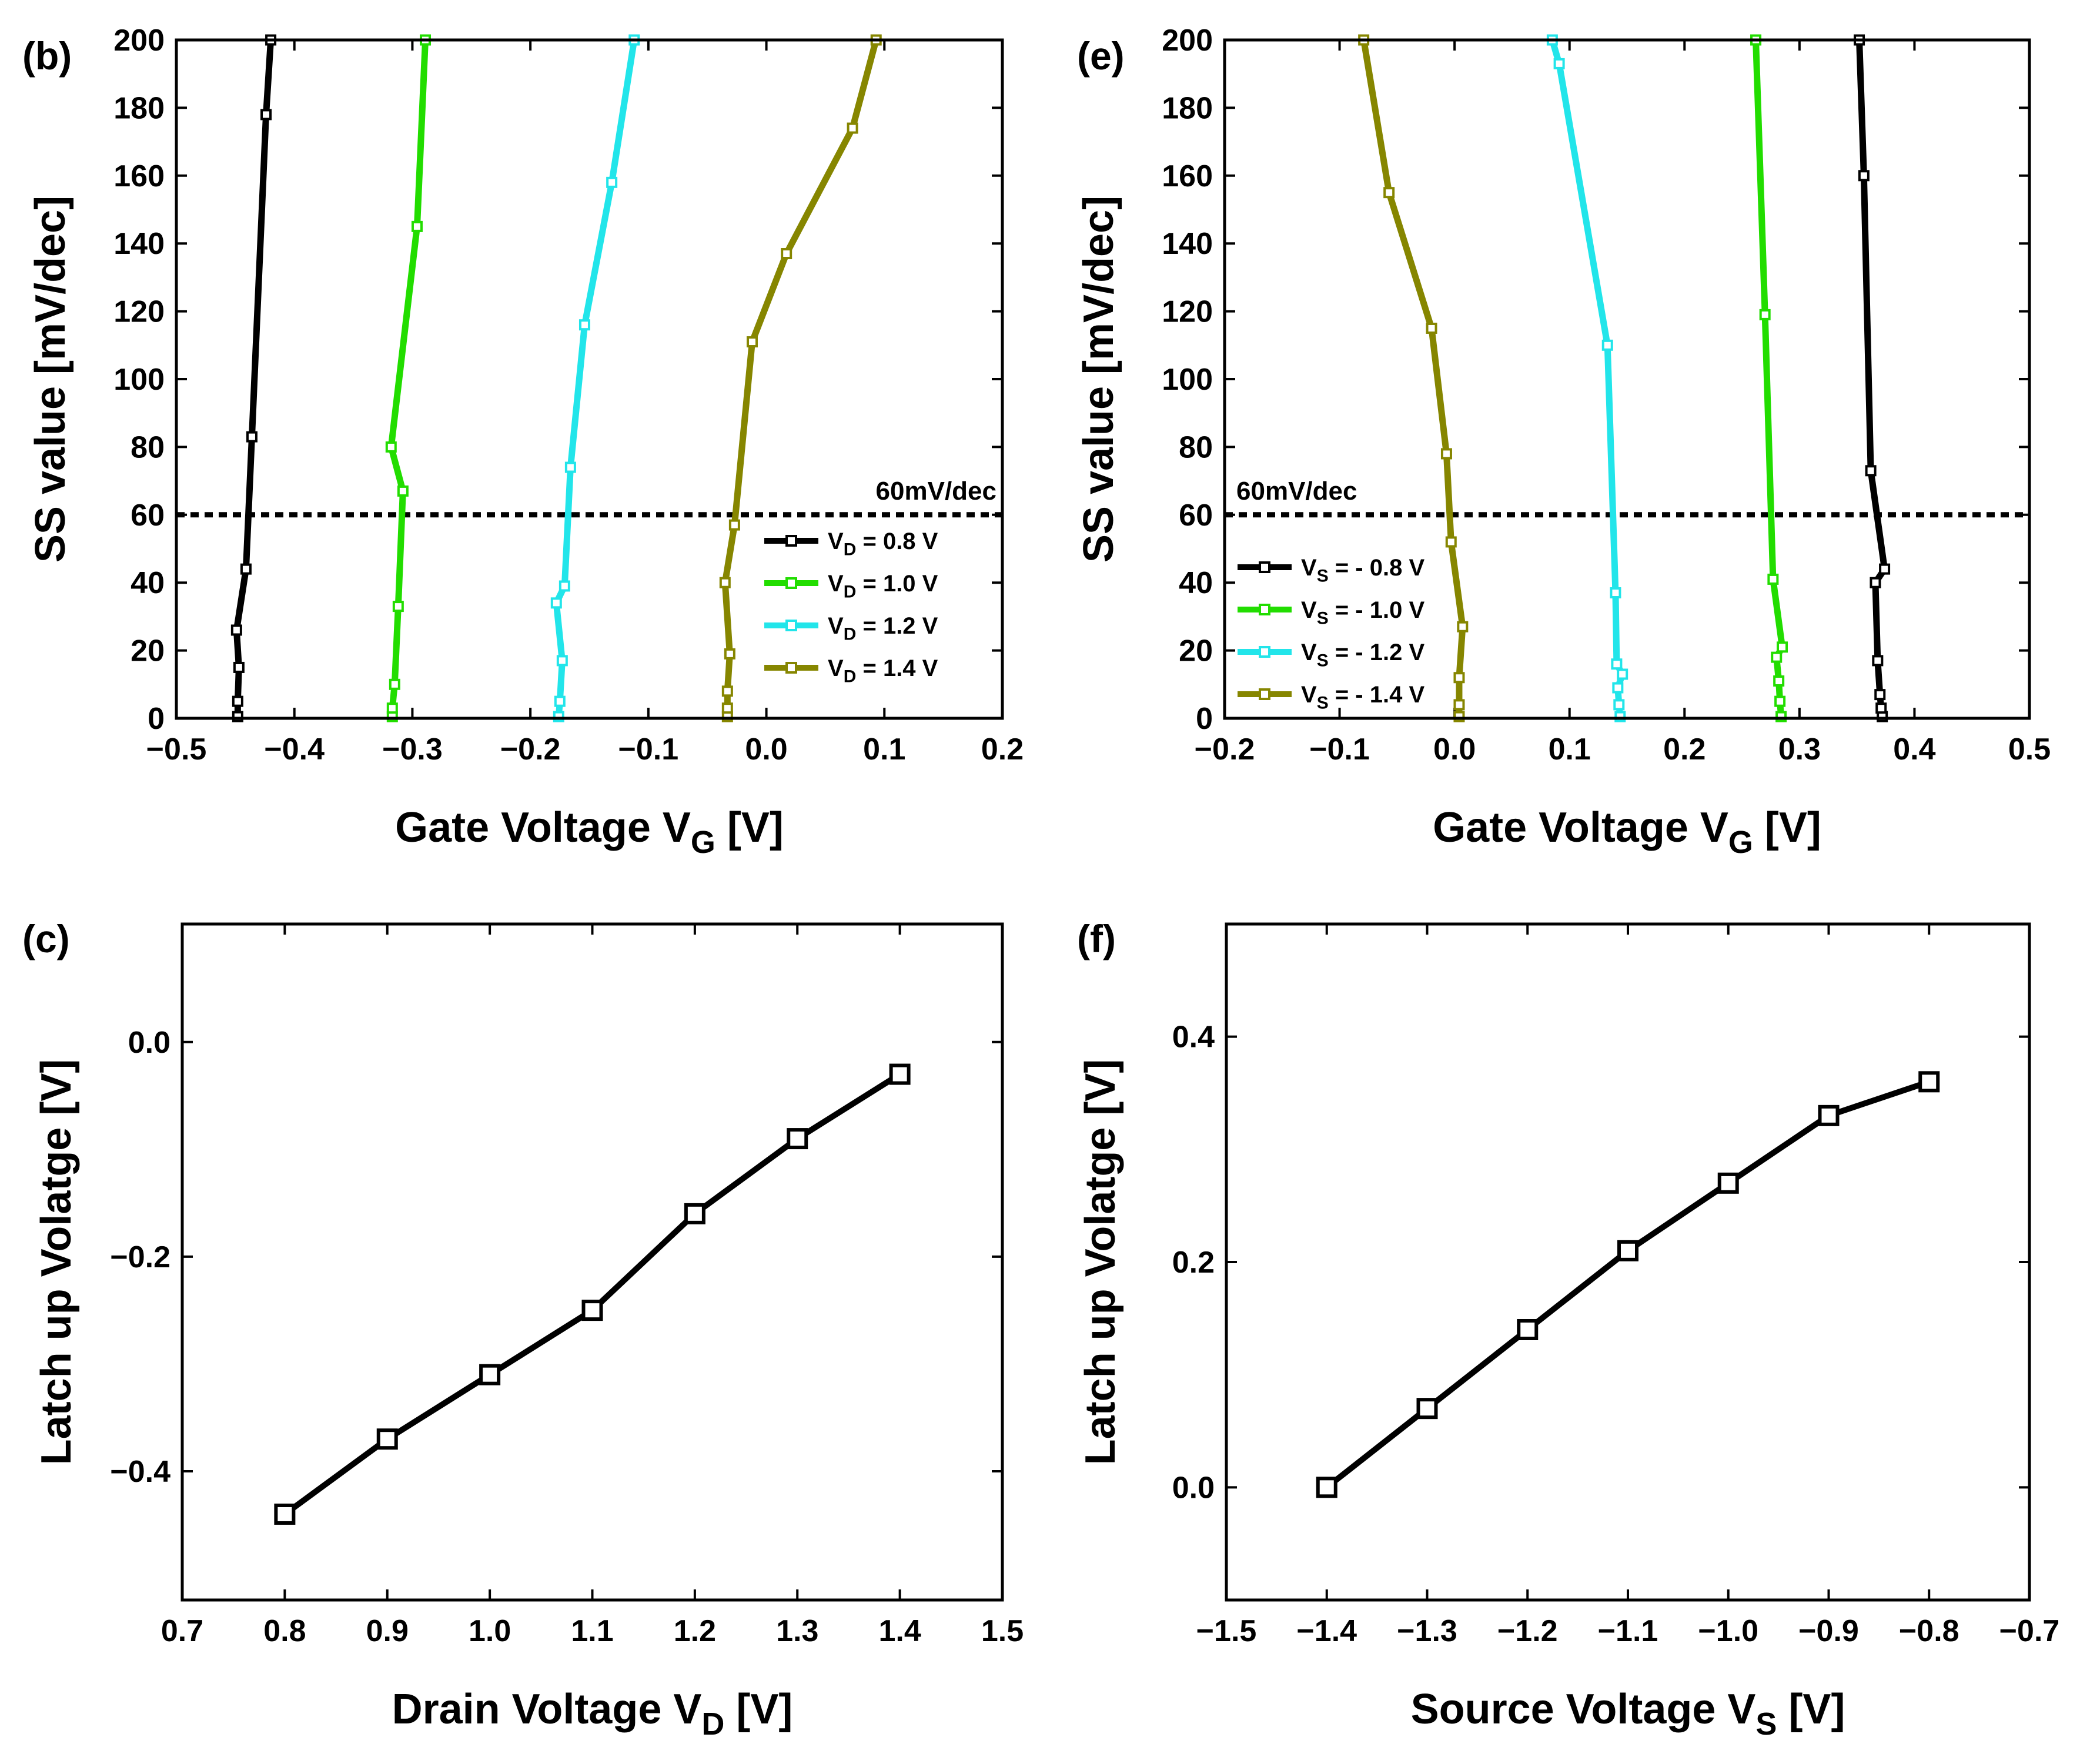  Describe the element at coordinates (176, 749) in the screenshot. I see `x-tick-label: −0.5` at that location.